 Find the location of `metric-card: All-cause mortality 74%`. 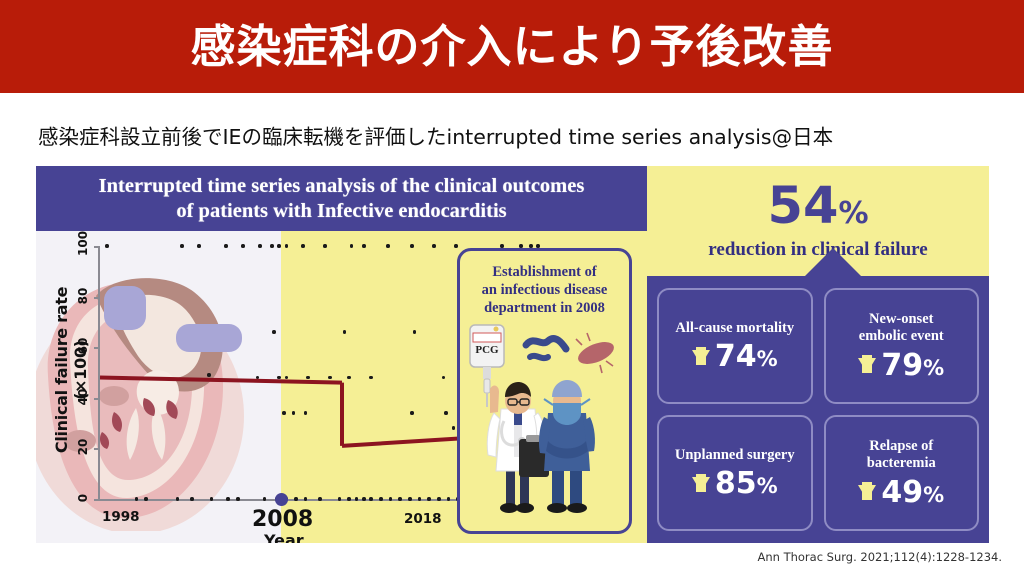

metric-card: All-cause mortality 74% is located at coordinates (735, 346).